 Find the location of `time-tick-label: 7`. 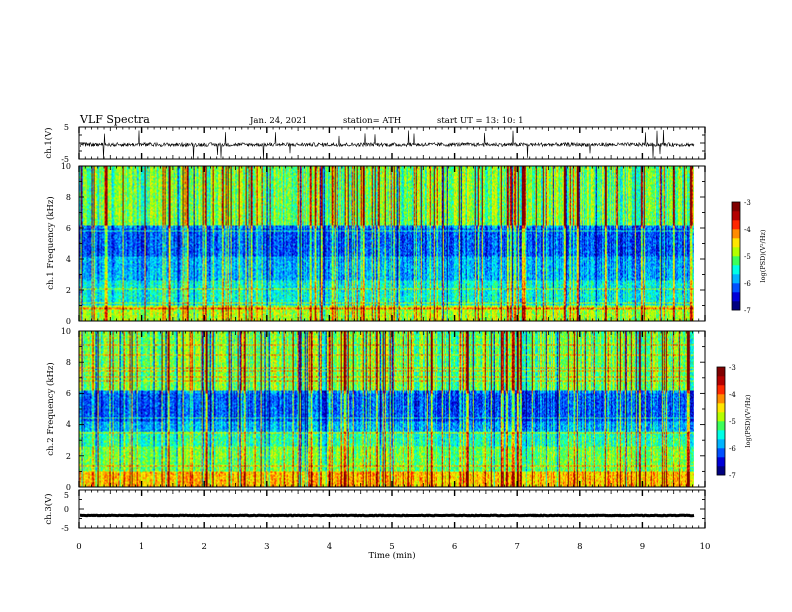

time-tick-label: 7 is located at coordinates (516, 547).